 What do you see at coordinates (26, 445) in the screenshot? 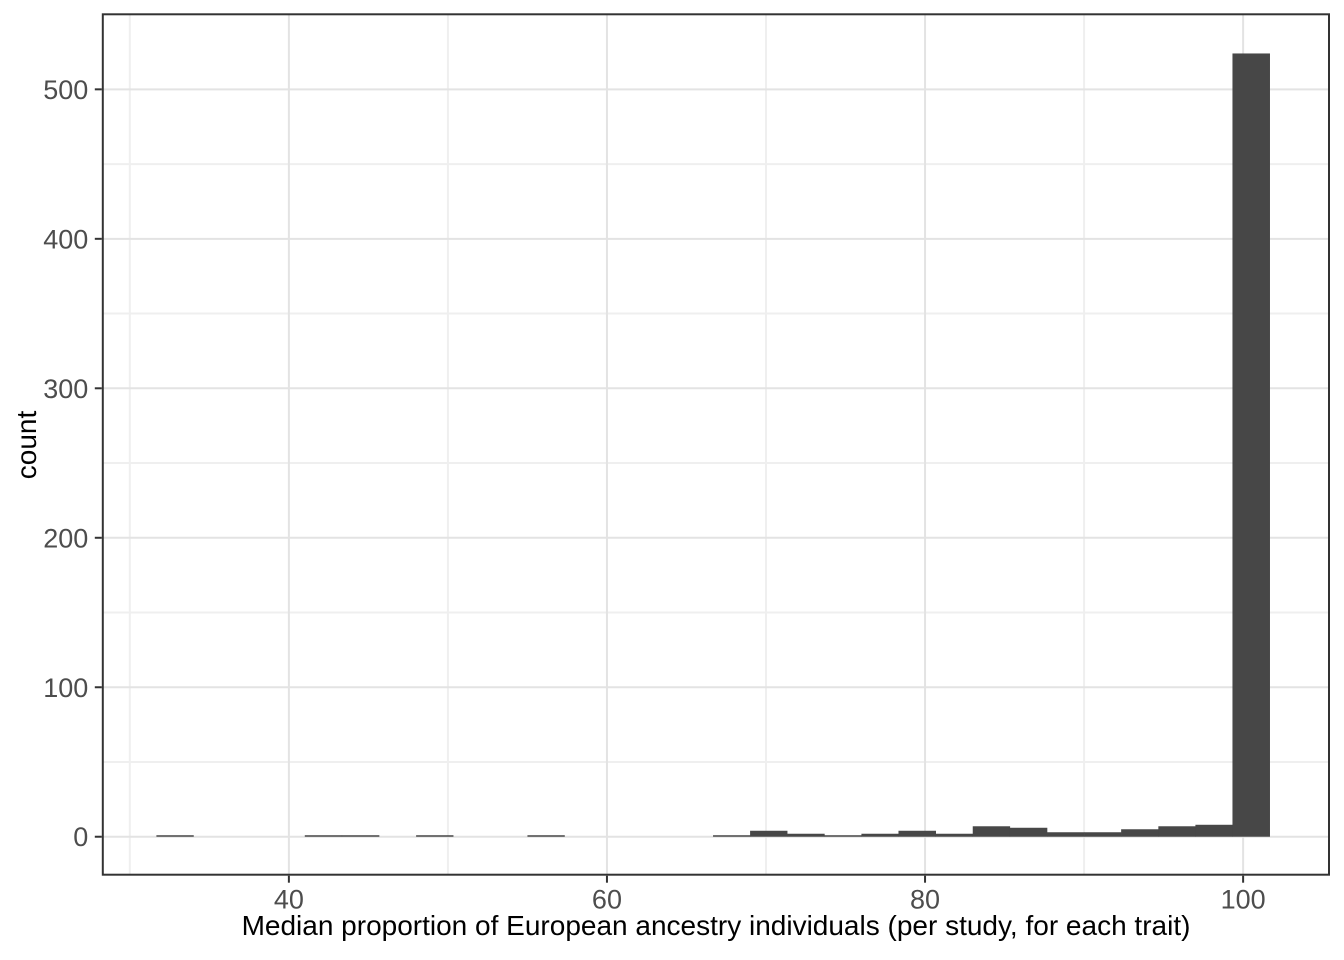
I see `y-axis-title: count` at bounding box center [26, 445].